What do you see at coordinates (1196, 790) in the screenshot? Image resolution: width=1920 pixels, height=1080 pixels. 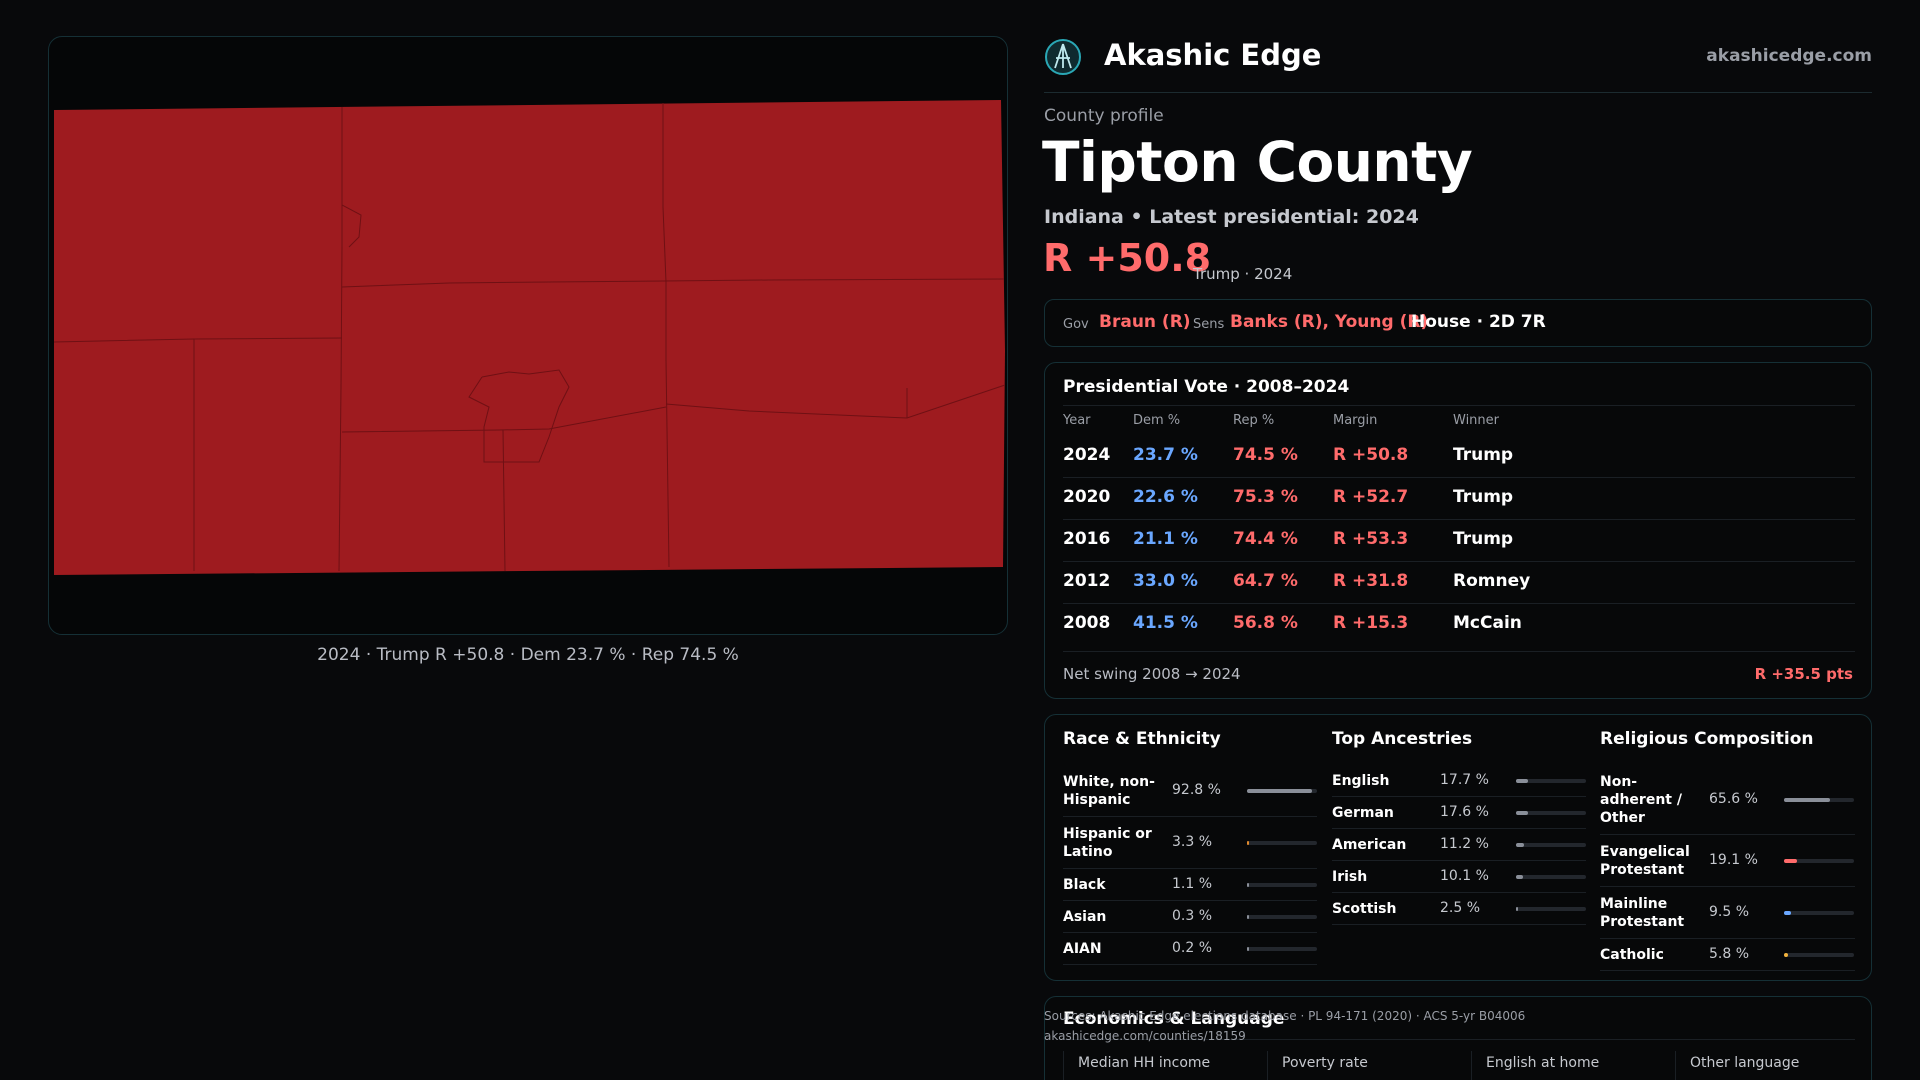 I see `item-value: 92.8 %` at bounding box center [1196, 790].